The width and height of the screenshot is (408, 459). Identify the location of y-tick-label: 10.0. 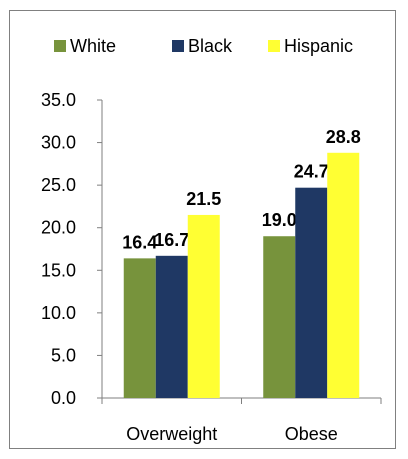
(58, 313).